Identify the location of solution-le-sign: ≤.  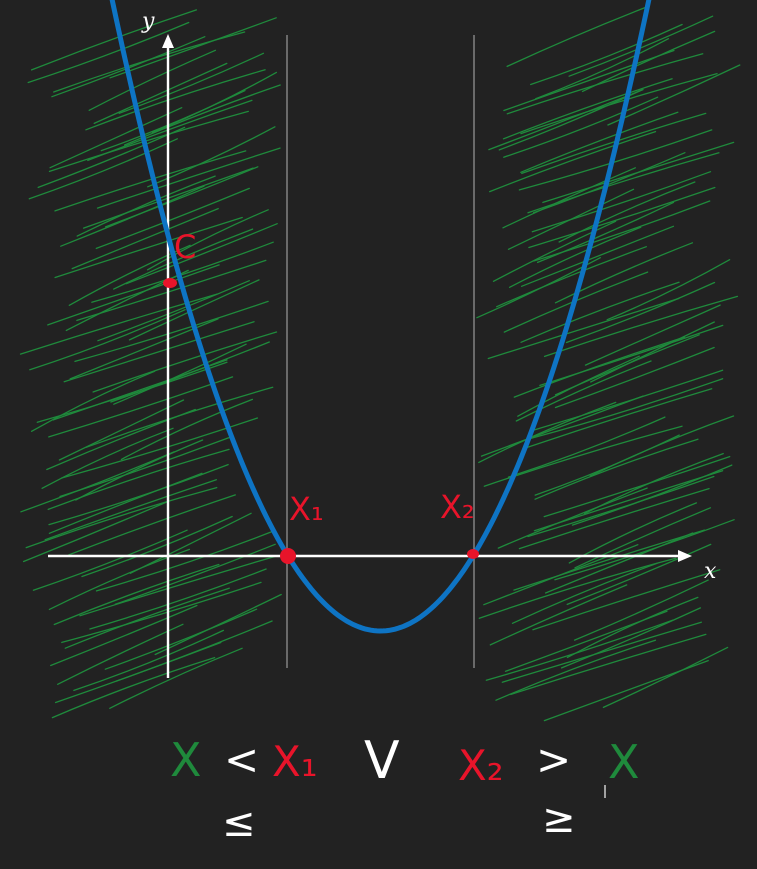
(239, 823).